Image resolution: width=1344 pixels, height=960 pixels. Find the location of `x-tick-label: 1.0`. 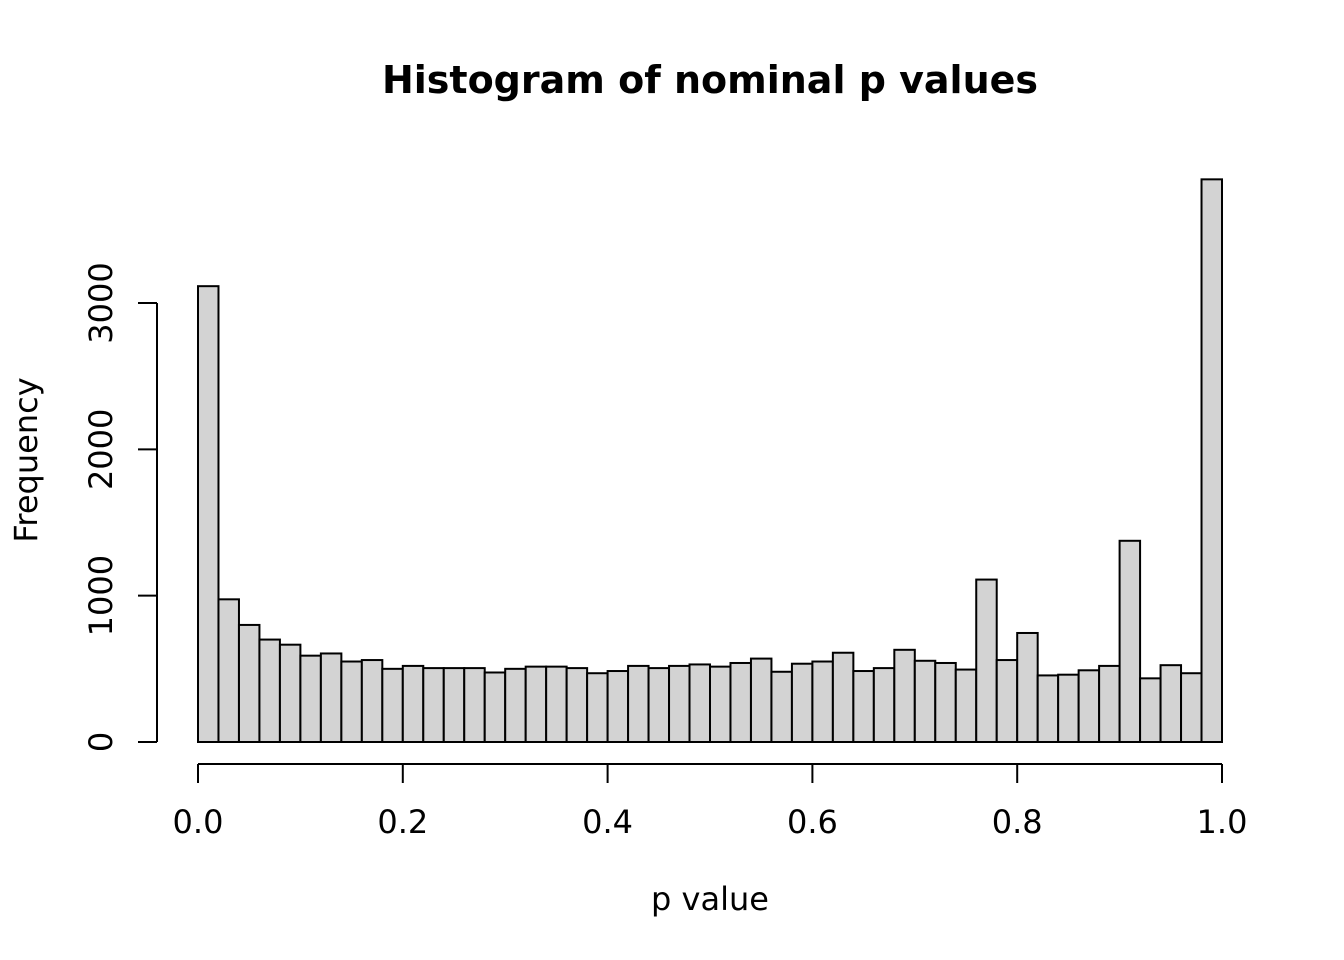

x-tick-label: 1.0 is located at coordinates (1222, 822).